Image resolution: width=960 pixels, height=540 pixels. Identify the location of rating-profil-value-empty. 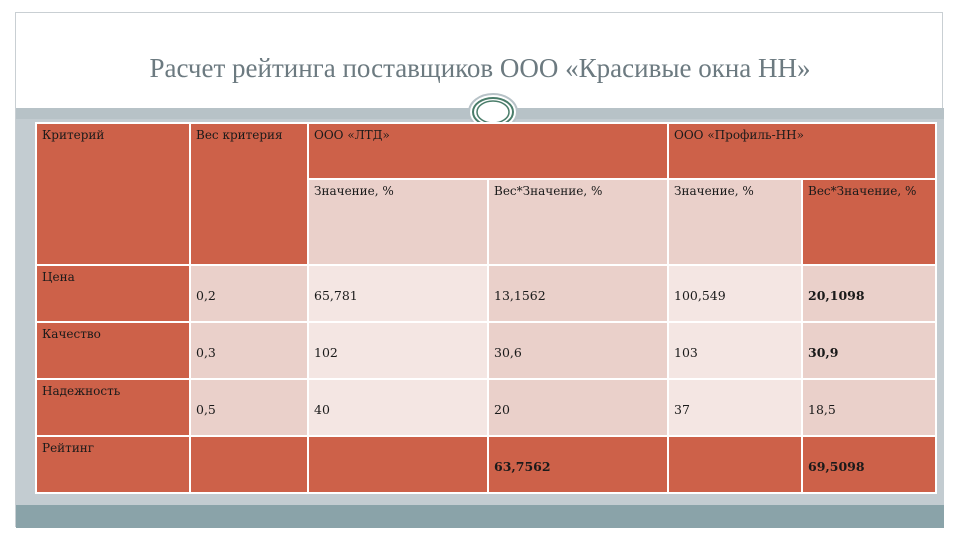
(735, 464).